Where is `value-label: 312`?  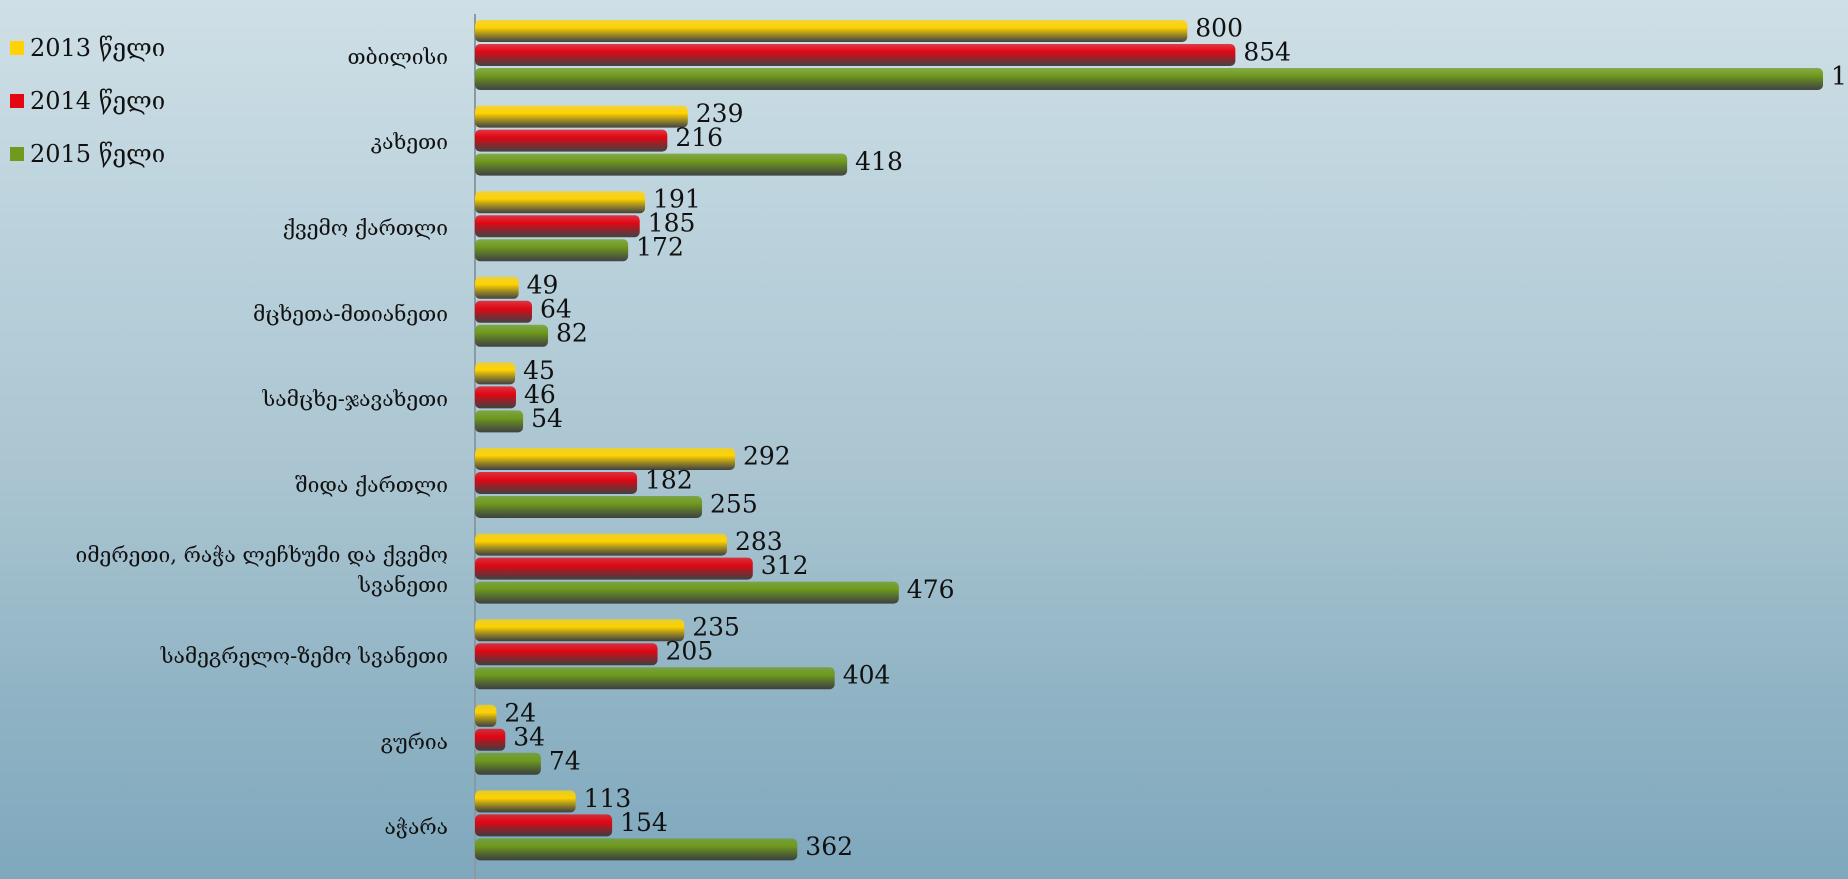
value-label: 312 is located at coordinates (785, 565).